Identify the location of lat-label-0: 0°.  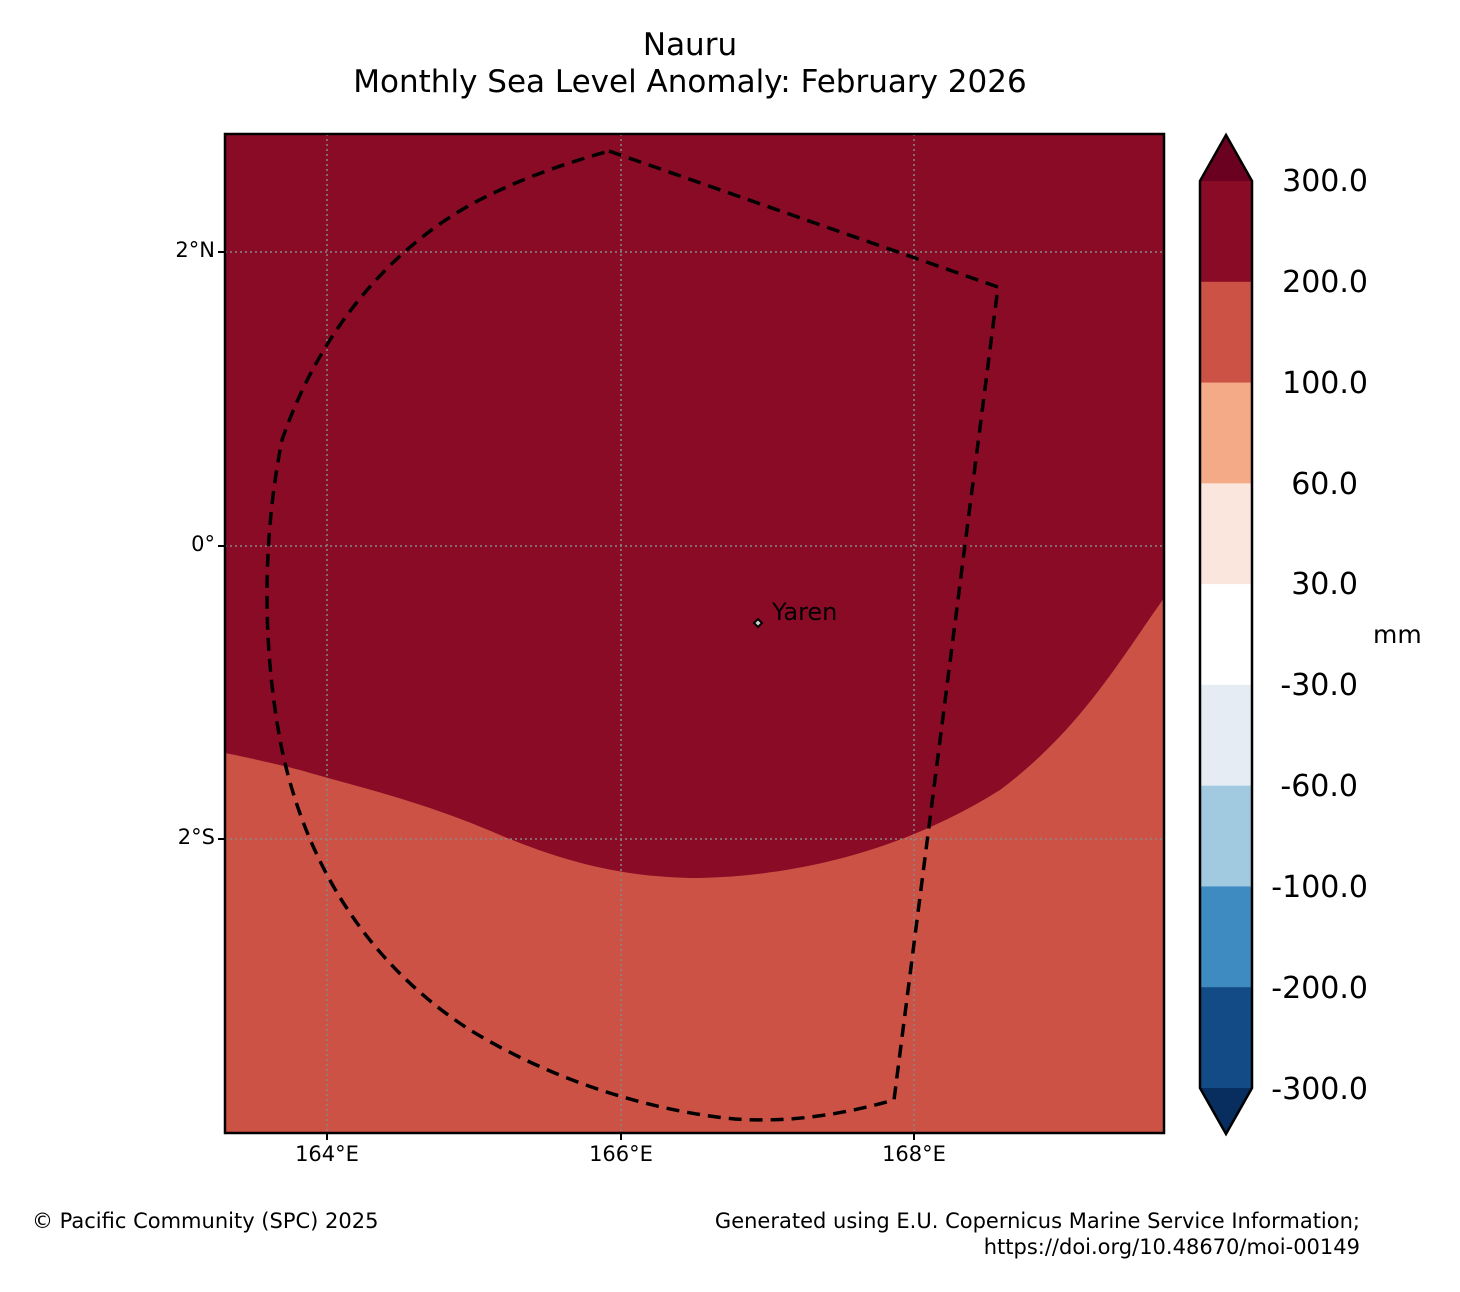
(203, 544).